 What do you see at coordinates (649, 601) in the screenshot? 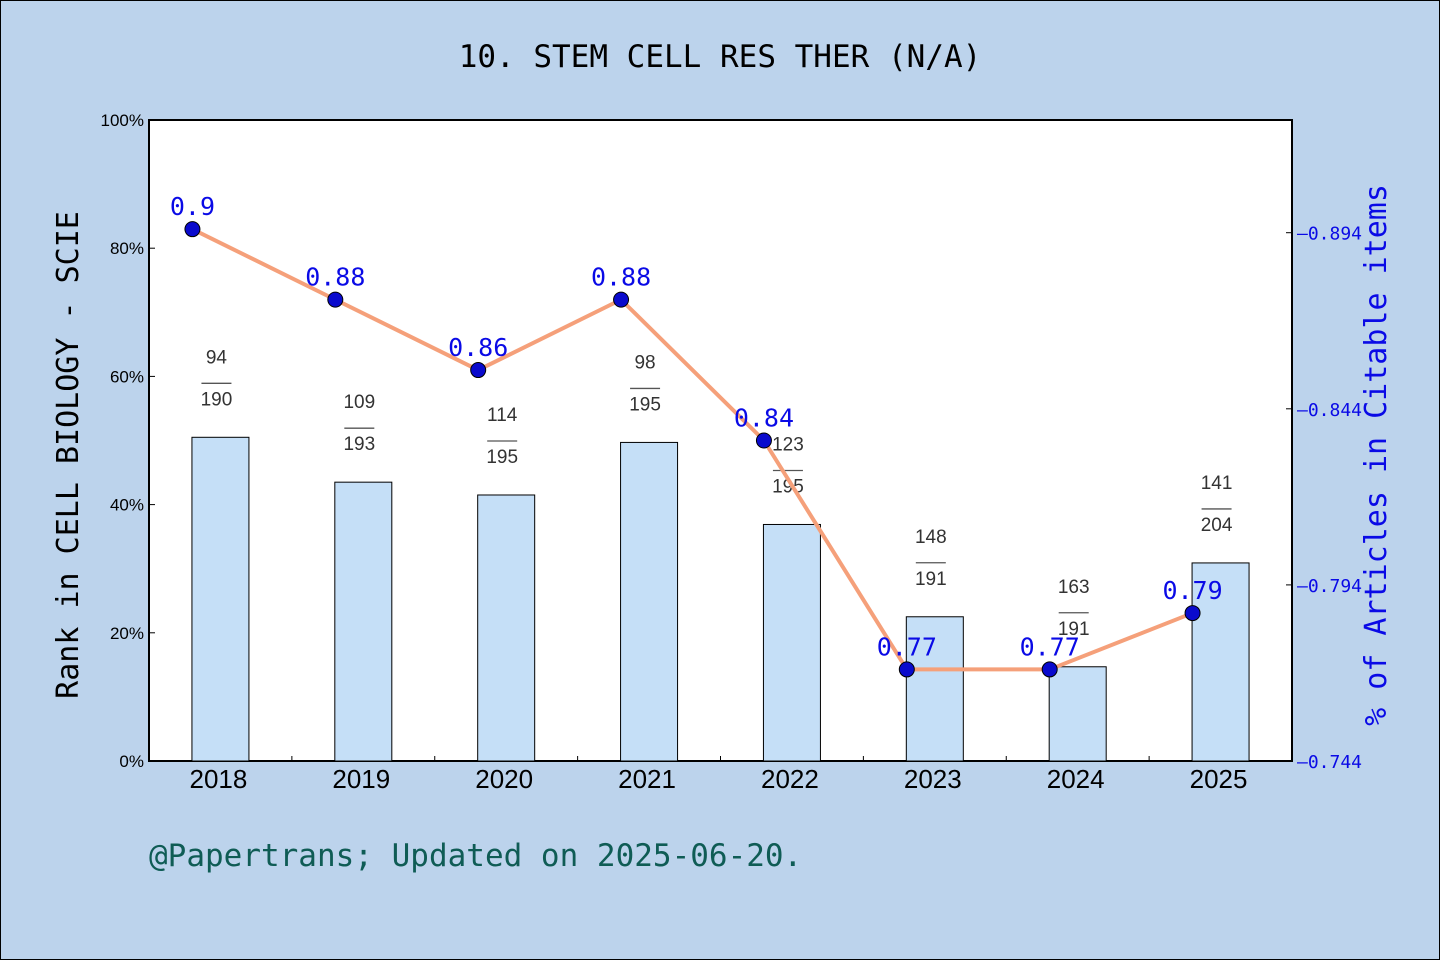
I see `bar-2021` at bounding box center [649, 601].